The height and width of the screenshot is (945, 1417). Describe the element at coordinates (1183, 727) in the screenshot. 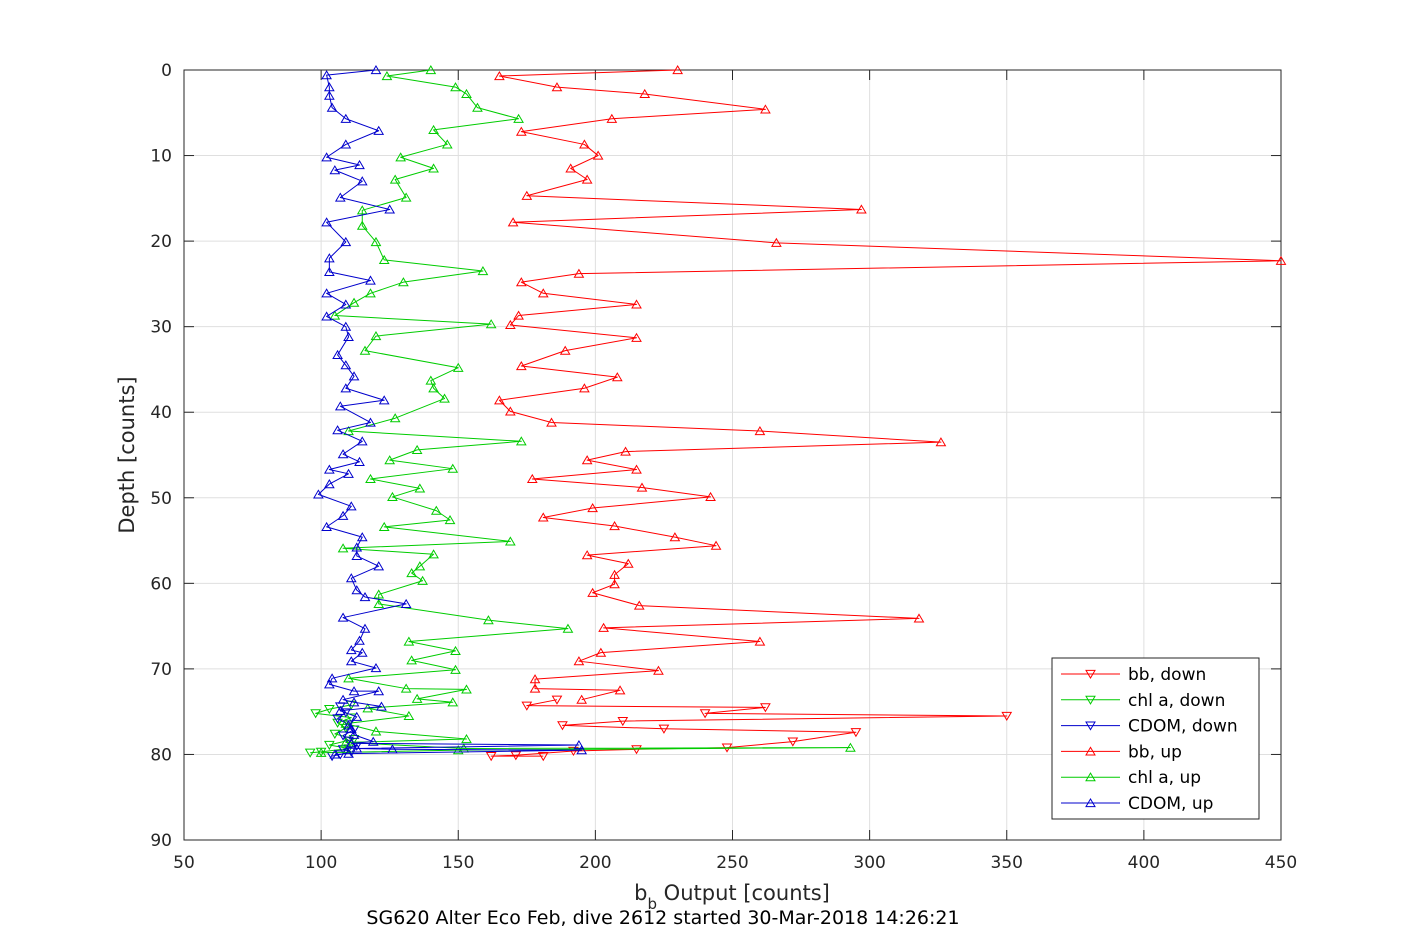

I see `legend-label: CDOM, down` at that location.